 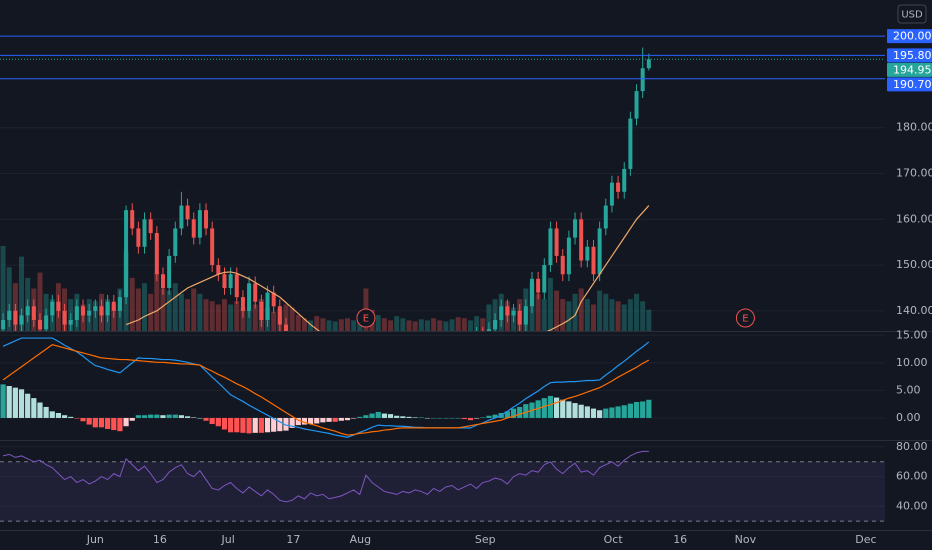 I want to click on currency-label: USD, so click(x=912, y=15).